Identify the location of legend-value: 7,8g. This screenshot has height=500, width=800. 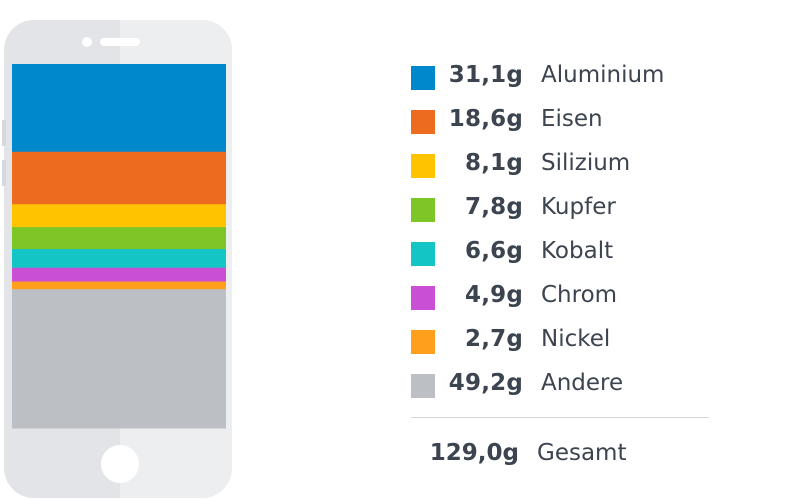
(493, 207).